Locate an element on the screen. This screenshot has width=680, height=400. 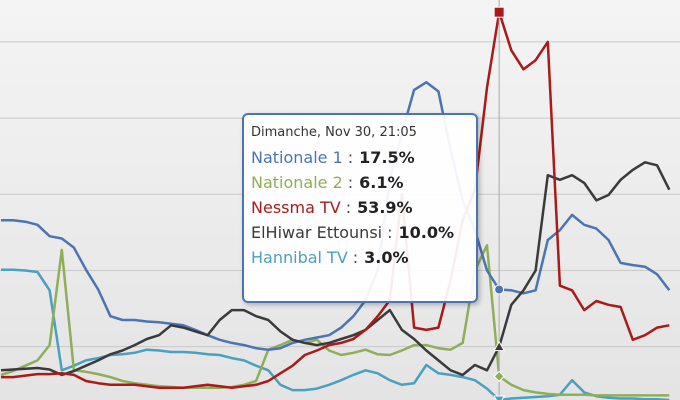
tooltip-row: Nessma TV:53.9% is located at coordinates (359, 207).